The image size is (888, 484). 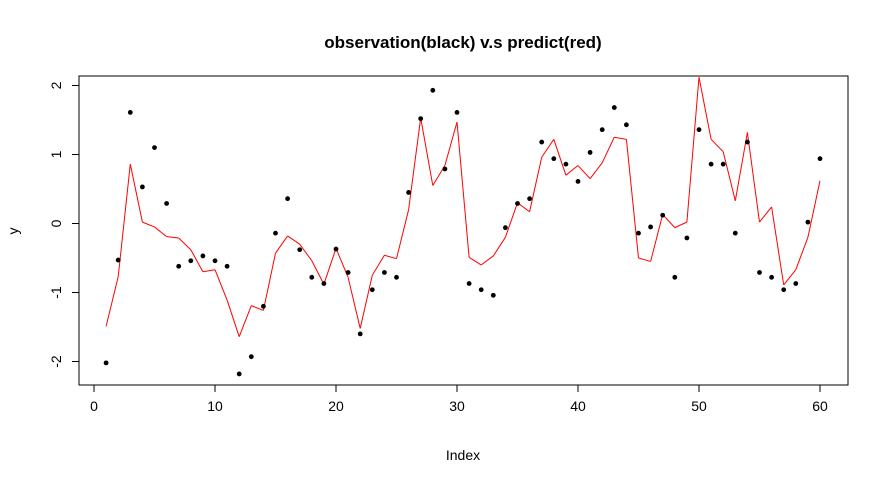 I want to click on x-tick-label: 40, so click(x=578, y=406).